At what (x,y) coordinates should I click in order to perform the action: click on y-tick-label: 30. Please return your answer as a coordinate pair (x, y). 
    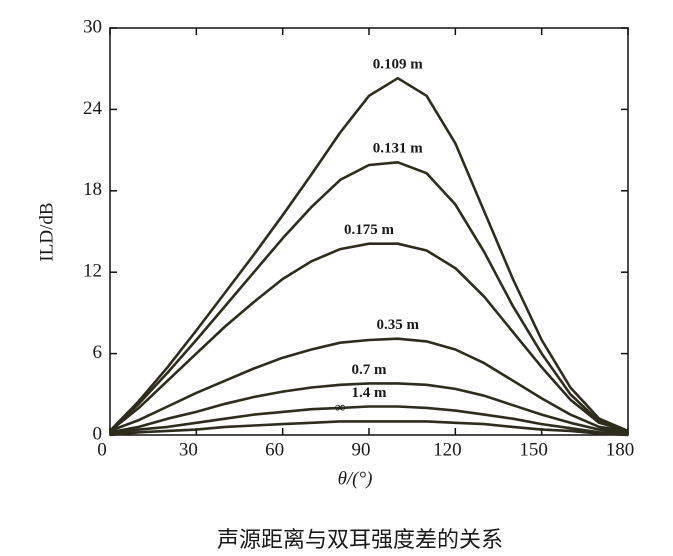
    Looking at the image, I should click on (92, 26).